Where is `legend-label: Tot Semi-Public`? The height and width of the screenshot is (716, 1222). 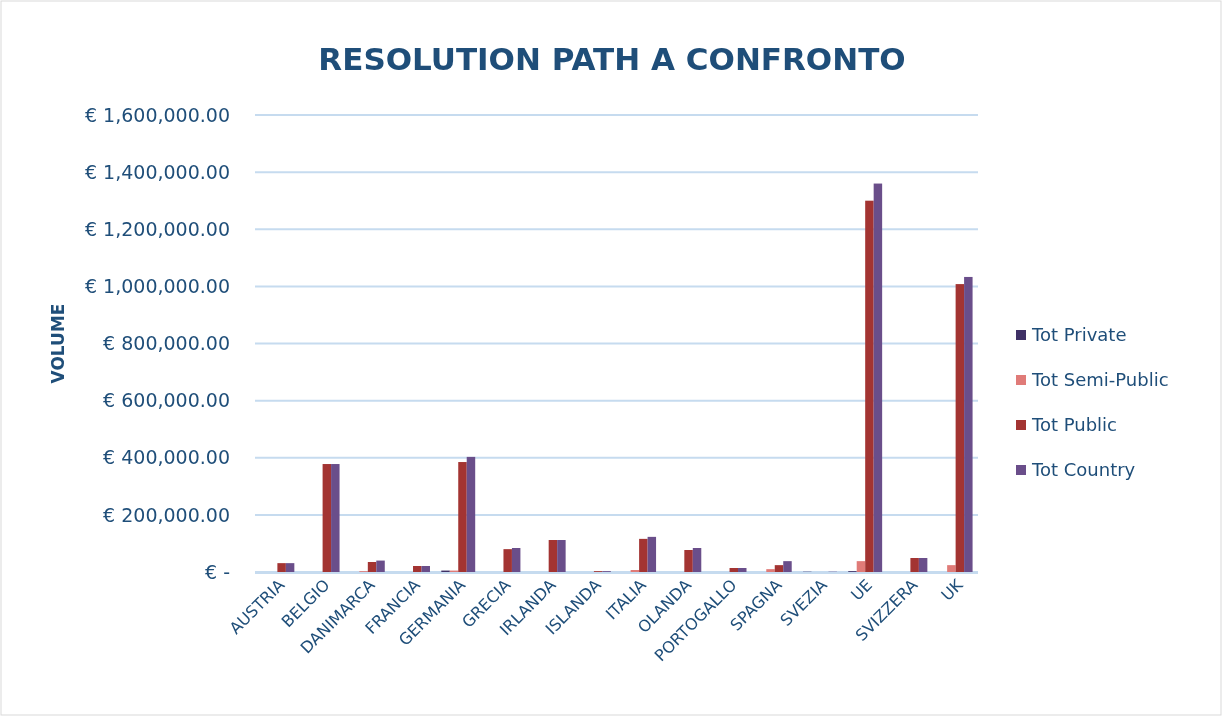
legend-label: Tot Semi-Public is located at coordinates (1100, 380).